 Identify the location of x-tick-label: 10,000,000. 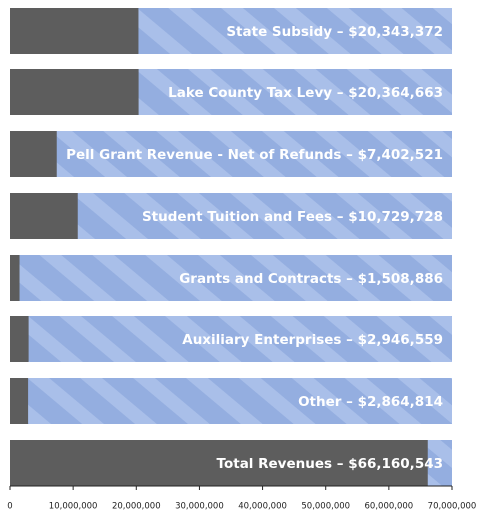
(73, 507).